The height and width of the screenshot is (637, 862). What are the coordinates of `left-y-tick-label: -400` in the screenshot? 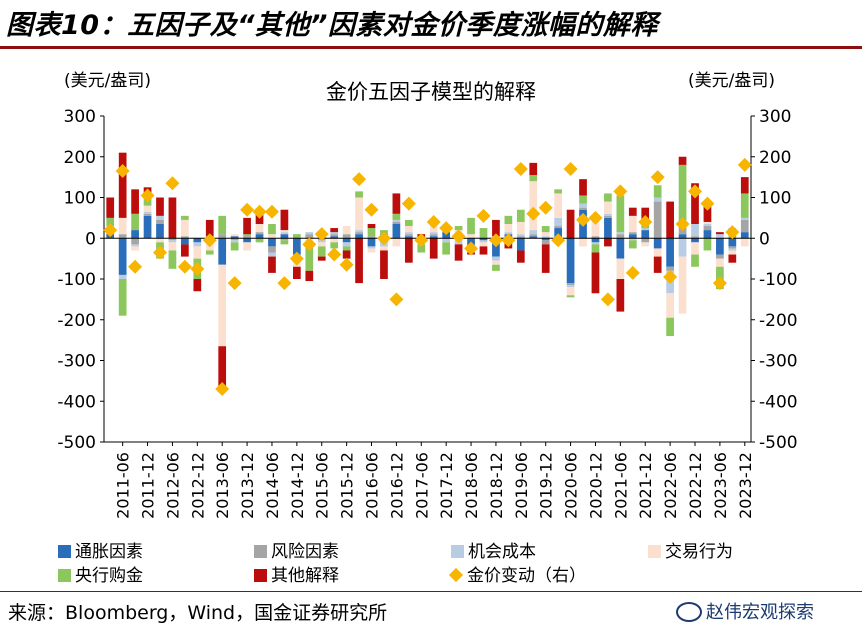 It's located at (76, 402).